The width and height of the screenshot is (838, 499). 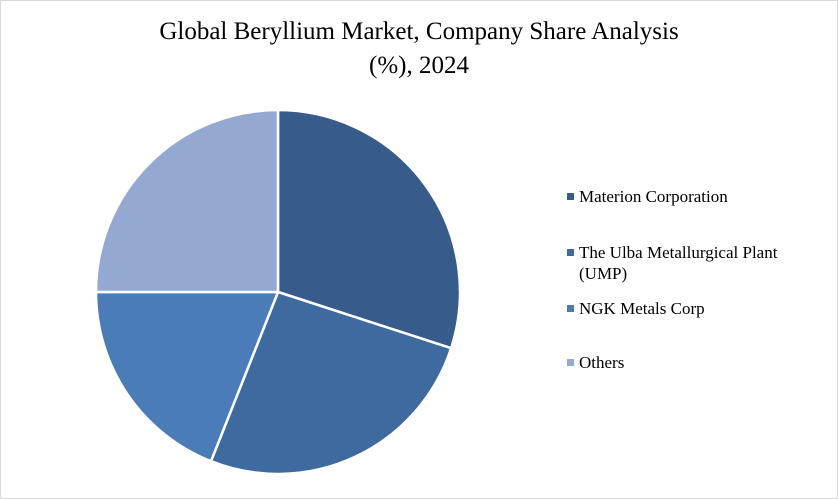 I want to click on legend-label: NGK Metals Corp, so click(x=642, y=308).